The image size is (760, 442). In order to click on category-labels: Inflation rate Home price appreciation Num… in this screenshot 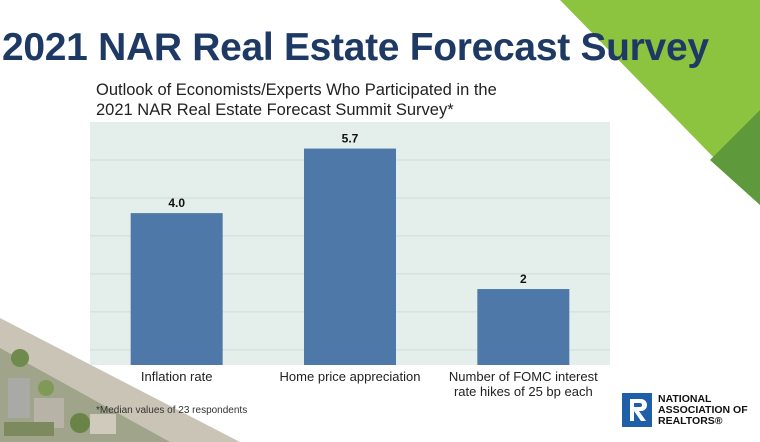, I will do `click(369, 384)`.